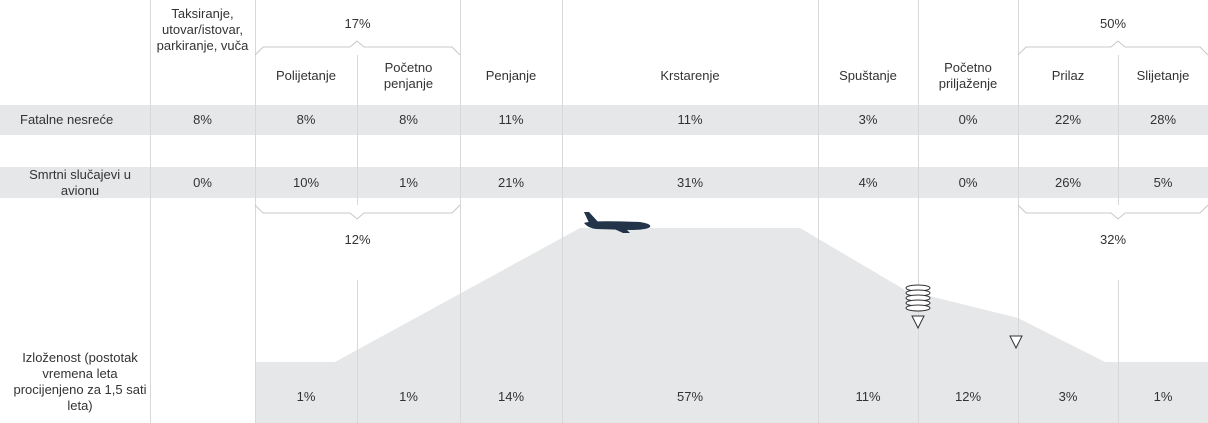  Describe the element at coordinates (617, 222) in the screenshot. I see `airplane-icon` at that location.